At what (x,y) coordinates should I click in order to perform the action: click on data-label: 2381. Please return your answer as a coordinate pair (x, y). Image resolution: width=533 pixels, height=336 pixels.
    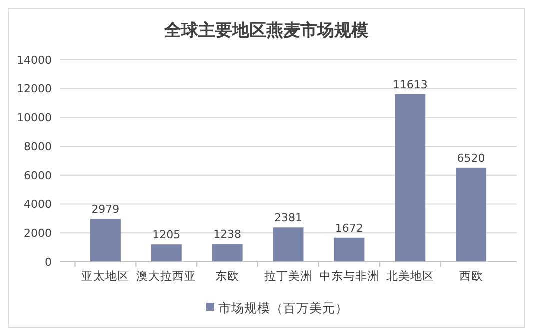
    Looking at the image, I should click on (288, 218).